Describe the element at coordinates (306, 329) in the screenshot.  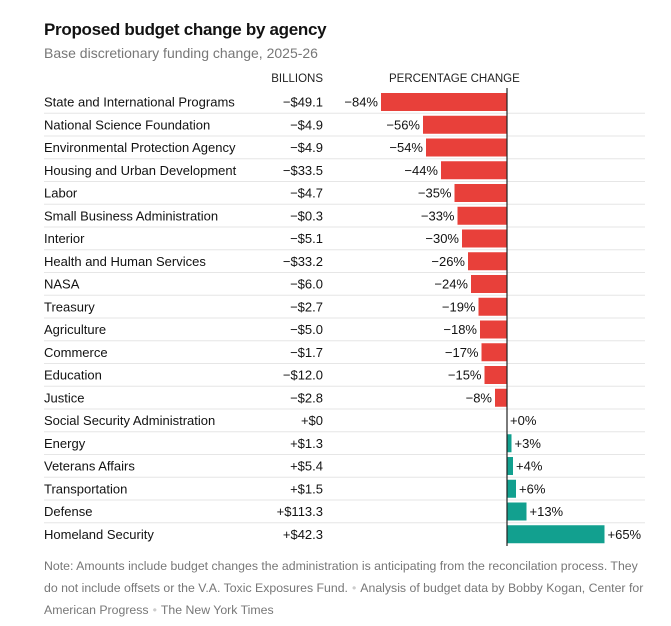
I see `billions-label: −$5.0` at that location.